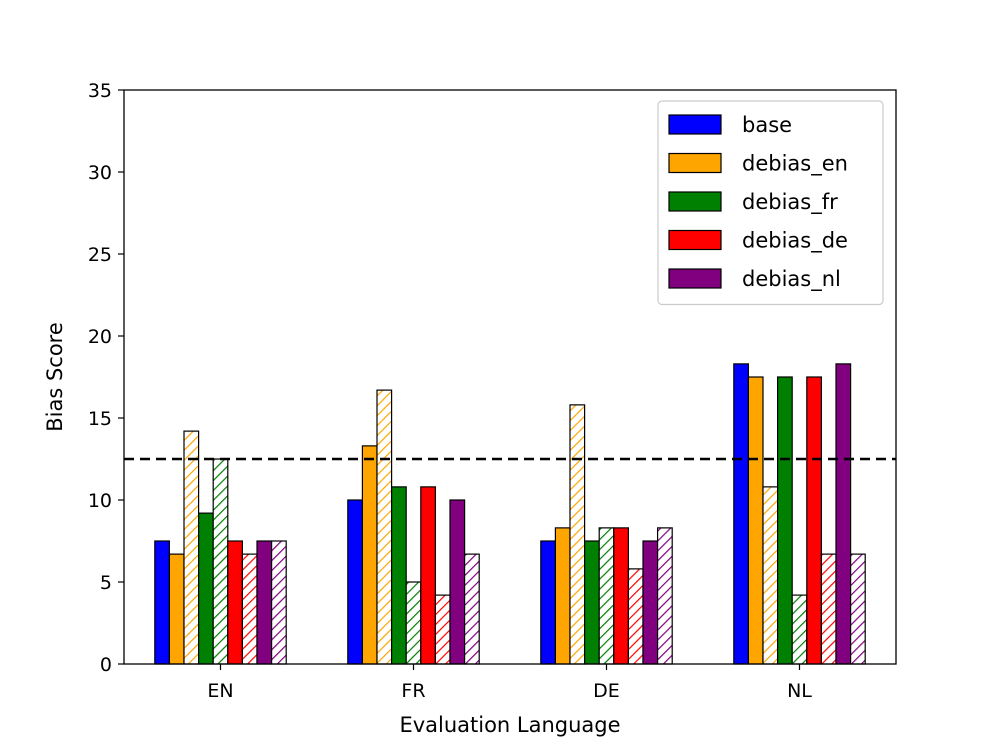  What do you see at coordinates (857, 609) in the screenshot?
I see `bar-debias_nl-hatched-nl` at bounding box center [857, 609].